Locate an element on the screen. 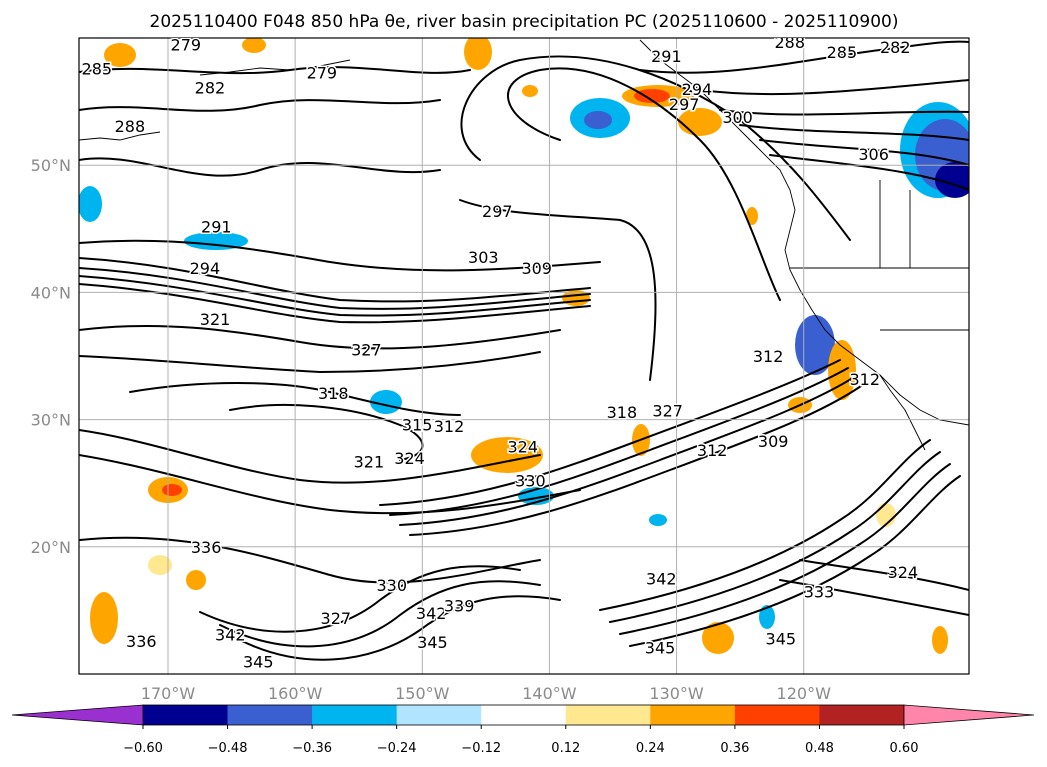 Image resolution: width=1047 pixels, height=767 pixels. aleutian-islands is located at coordinates (120, 136).